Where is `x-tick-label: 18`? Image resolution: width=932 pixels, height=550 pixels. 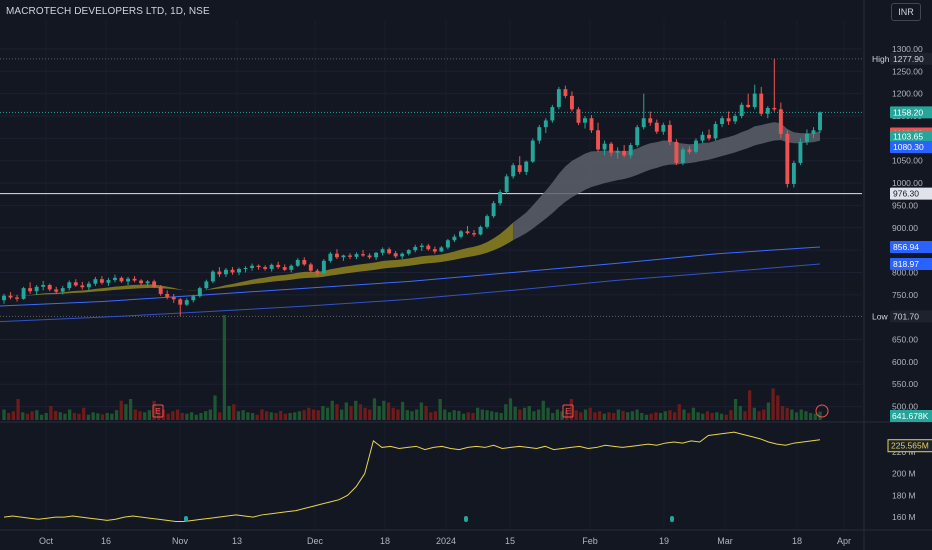
x-tick-label: 18 is located at coordinates (797, 541).